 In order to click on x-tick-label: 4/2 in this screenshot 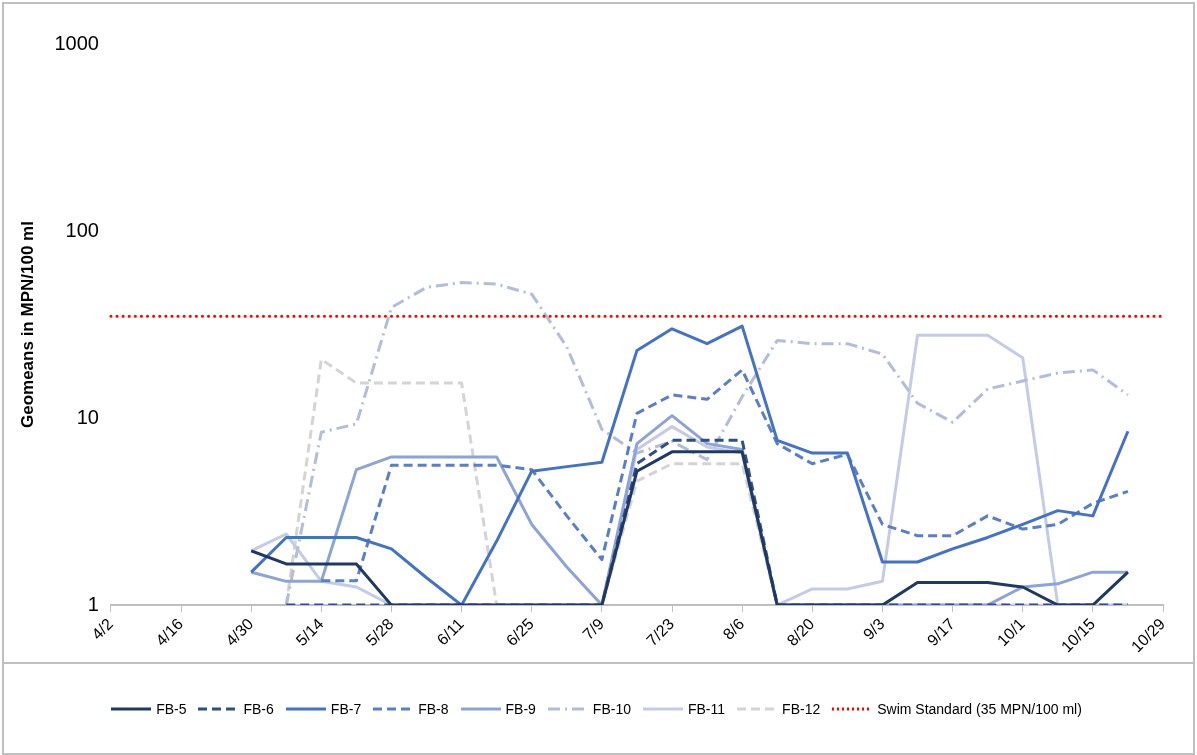, I will do `click(102, 629)`.